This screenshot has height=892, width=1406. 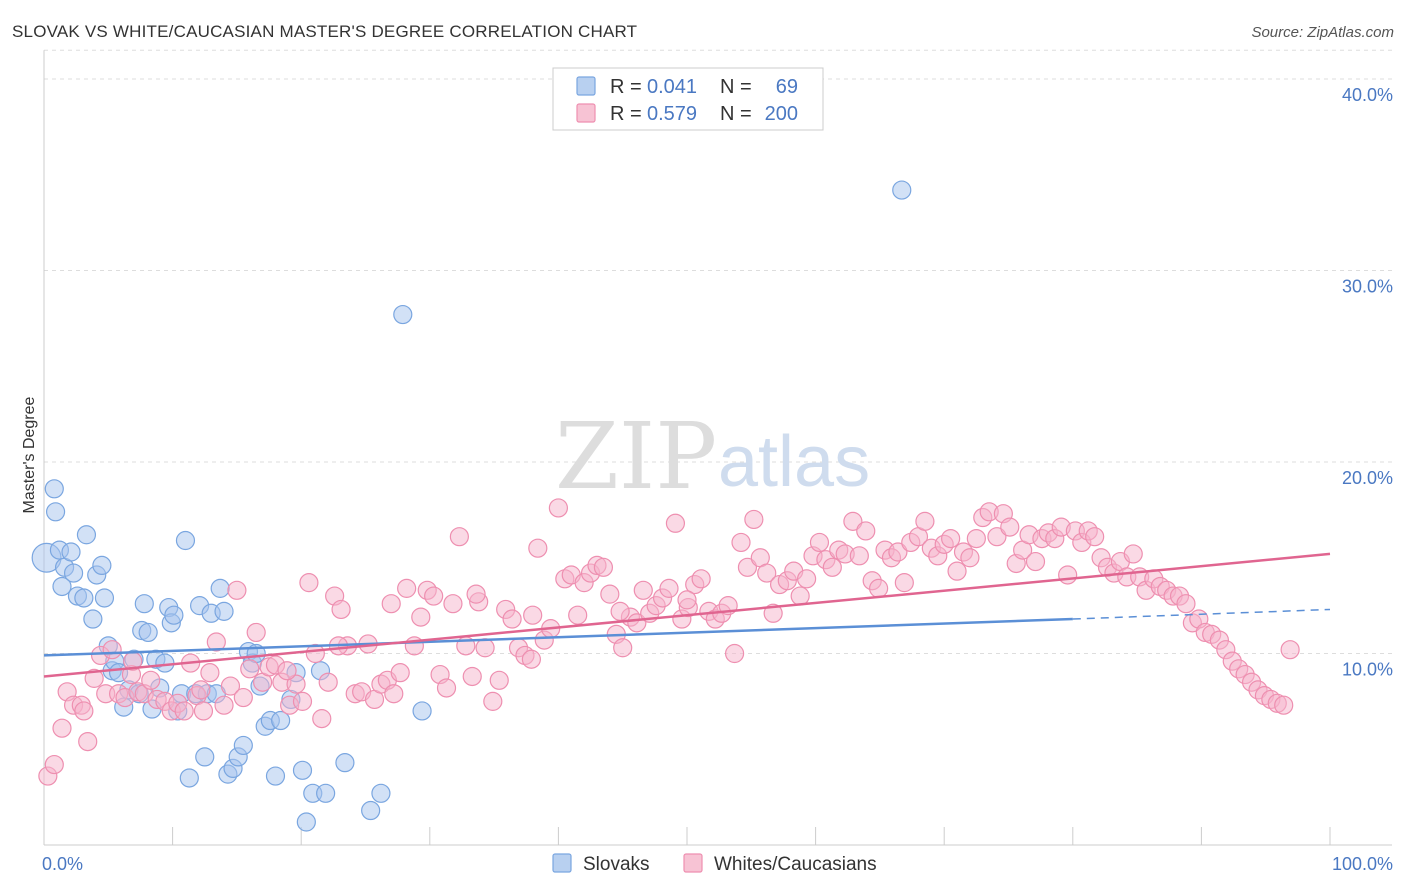 I want to click on legend-r-label-1: R =, so click(x=626, y=114).